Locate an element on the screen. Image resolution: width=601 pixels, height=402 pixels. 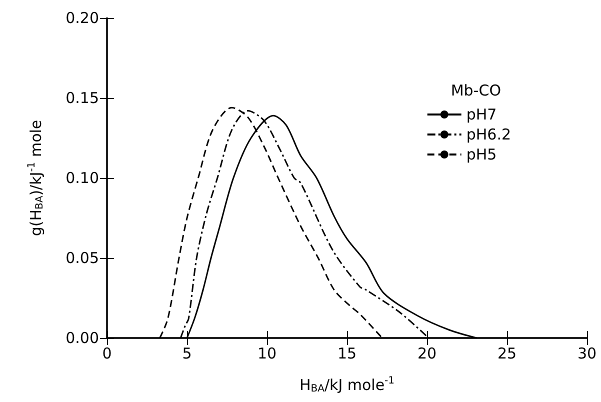
x-tick-label: 5 is located at coordinates (187, 353).